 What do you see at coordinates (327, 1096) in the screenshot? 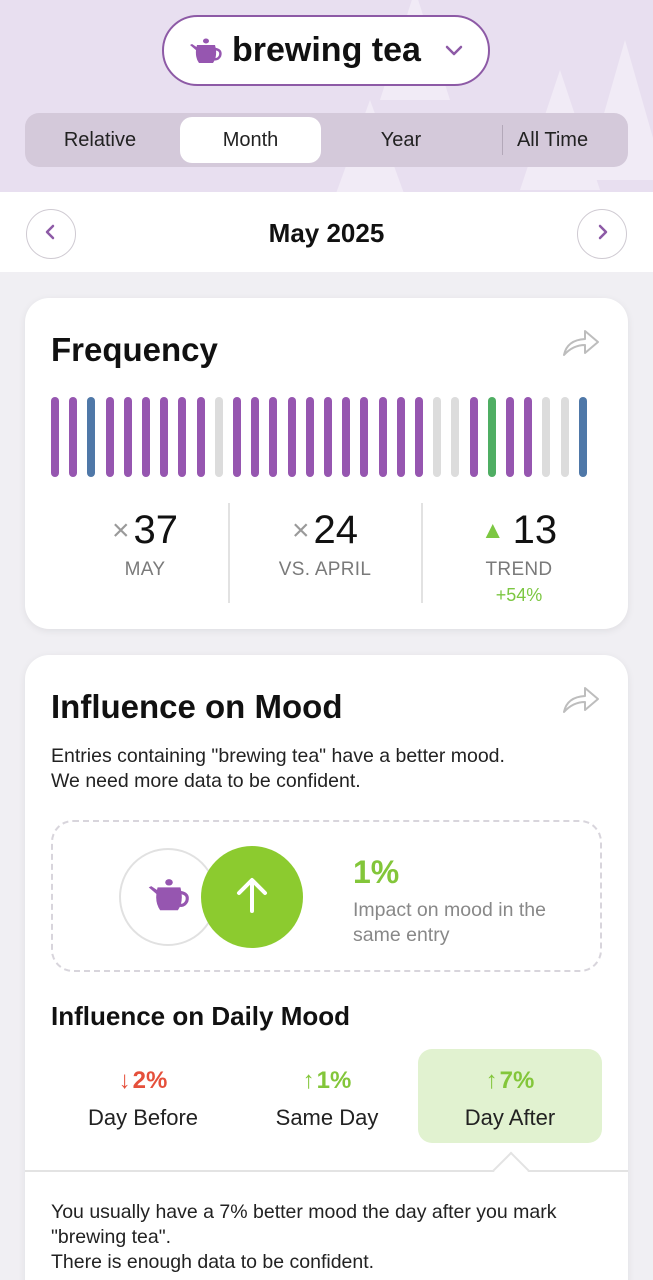
I see `daily-same: ↑ 1% Same Day` at bounding box center [327, 1096].